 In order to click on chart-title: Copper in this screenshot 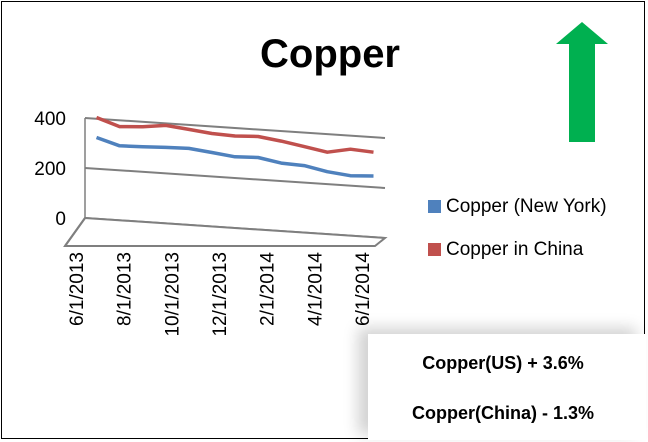, I will do `click(330, 54)`.